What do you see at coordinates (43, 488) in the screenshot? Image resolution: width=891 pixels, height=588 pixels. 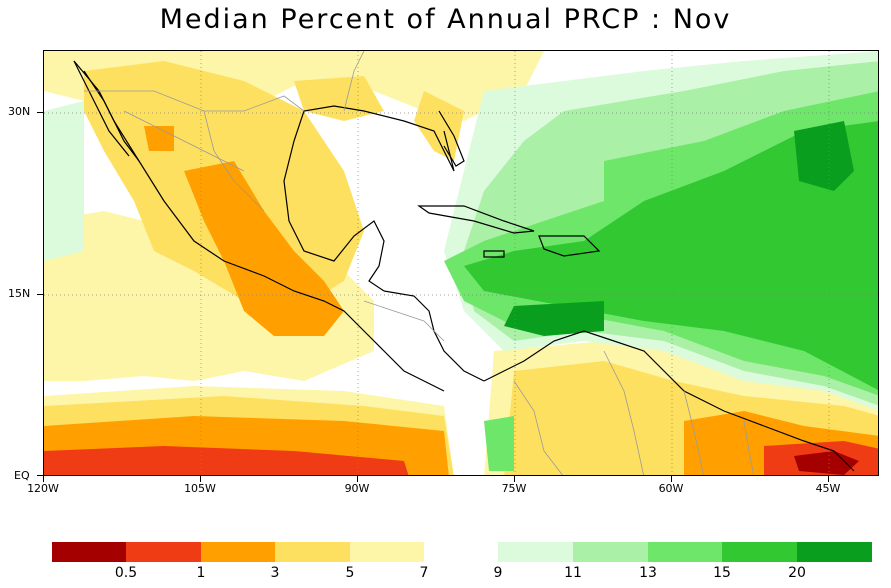 I see `lon-label-120w: 120W` at bounding box center [43, 488].